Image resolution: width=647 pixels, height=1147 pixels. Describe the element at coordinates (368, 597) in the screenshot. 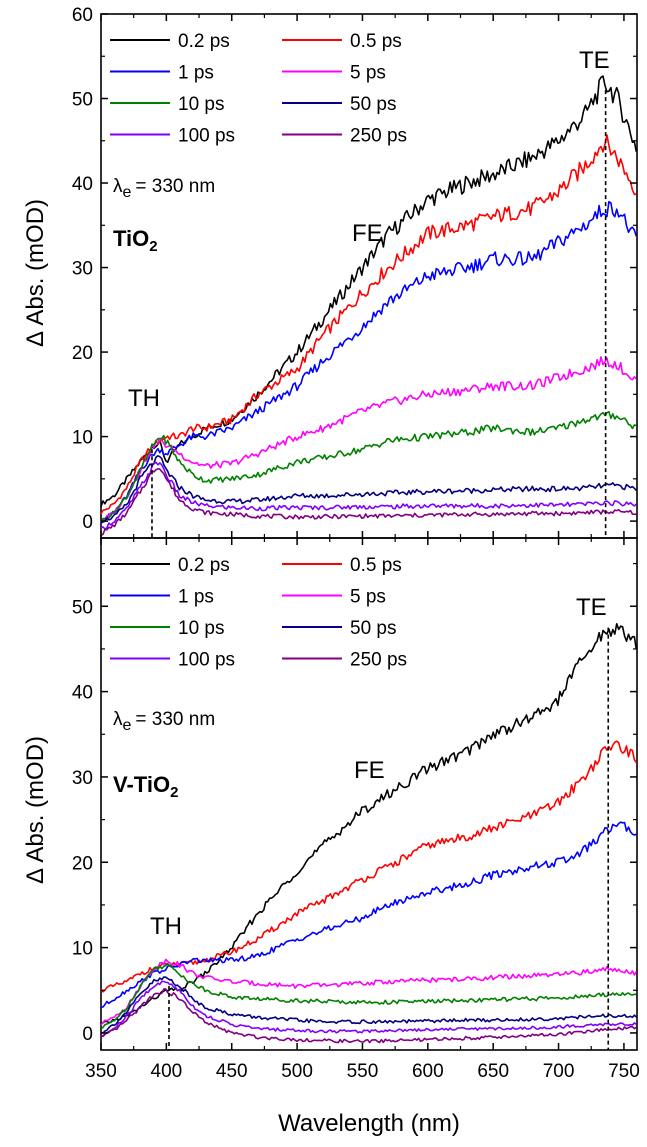

I see `bottom-legend-entry: 5 ps` at that location.